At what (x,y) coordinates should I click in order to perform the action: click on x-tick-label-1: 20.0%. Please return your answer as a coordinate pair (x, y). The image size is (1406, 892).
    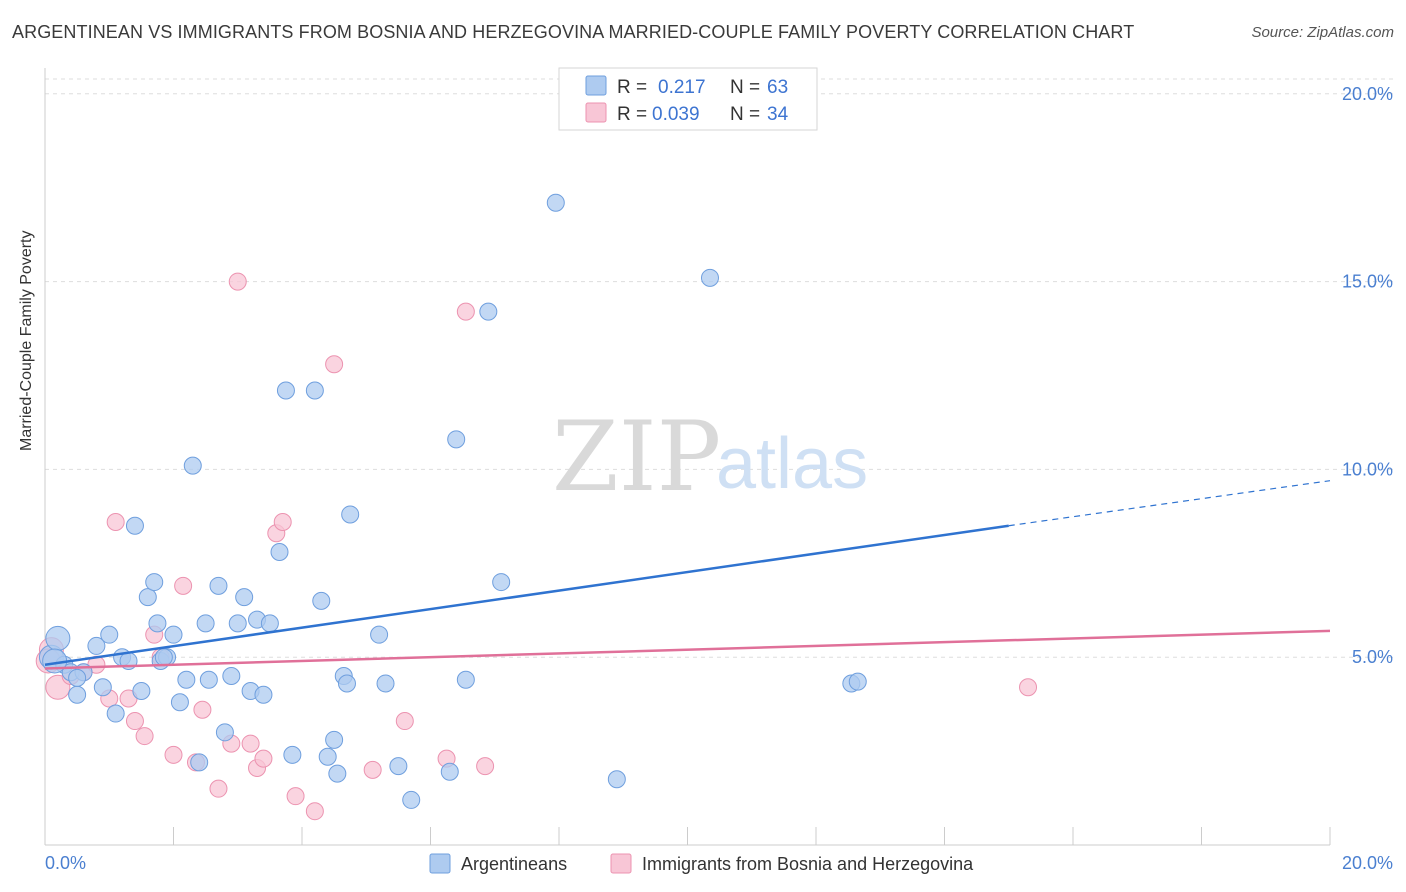
    Looking at the image, I should click on (1367, 863).